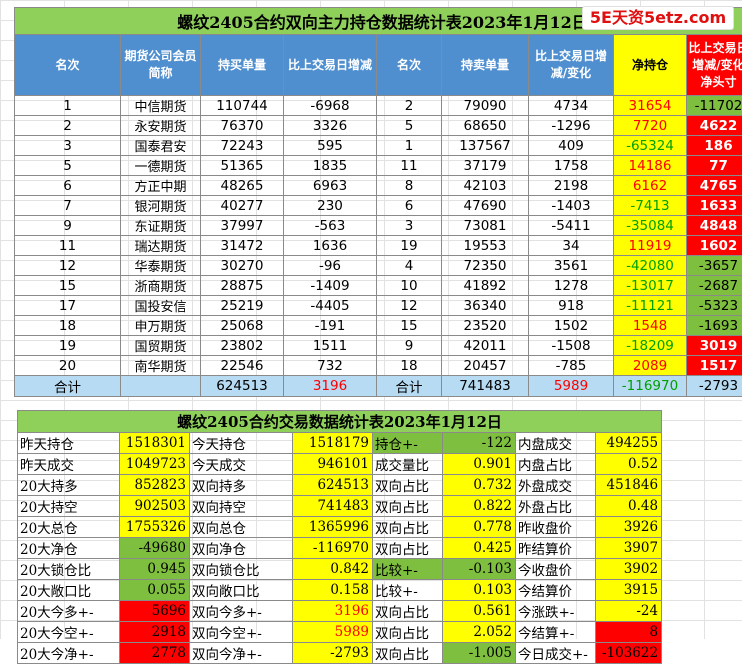  Describe the element at coordinates (650, 146) in the screenshot. I see `net-position-cell: -65324` at that location.